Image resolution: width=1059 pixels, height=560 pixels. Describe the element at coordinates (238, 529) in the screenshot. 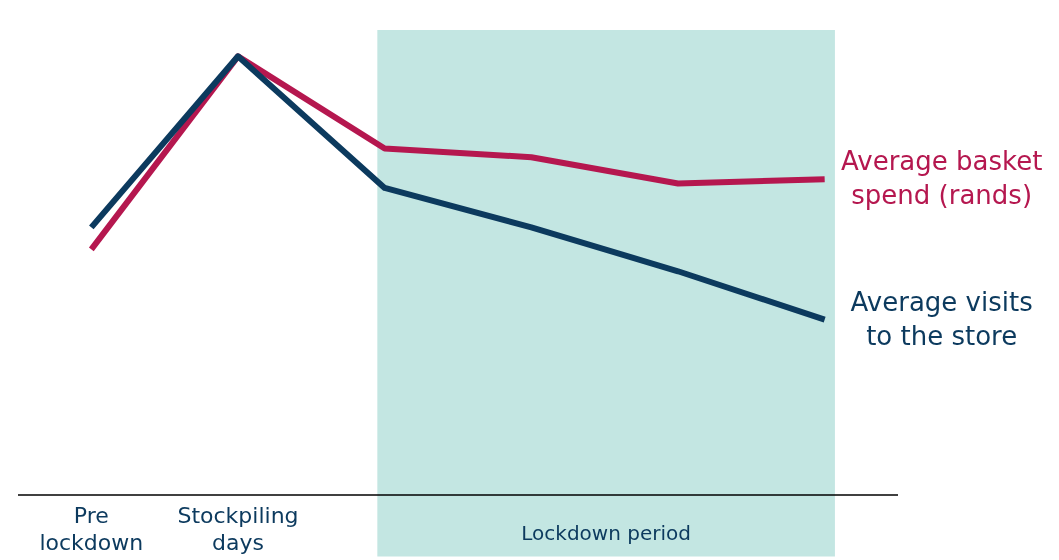

I see `x-tick-label: Stockpiling days` at that location.